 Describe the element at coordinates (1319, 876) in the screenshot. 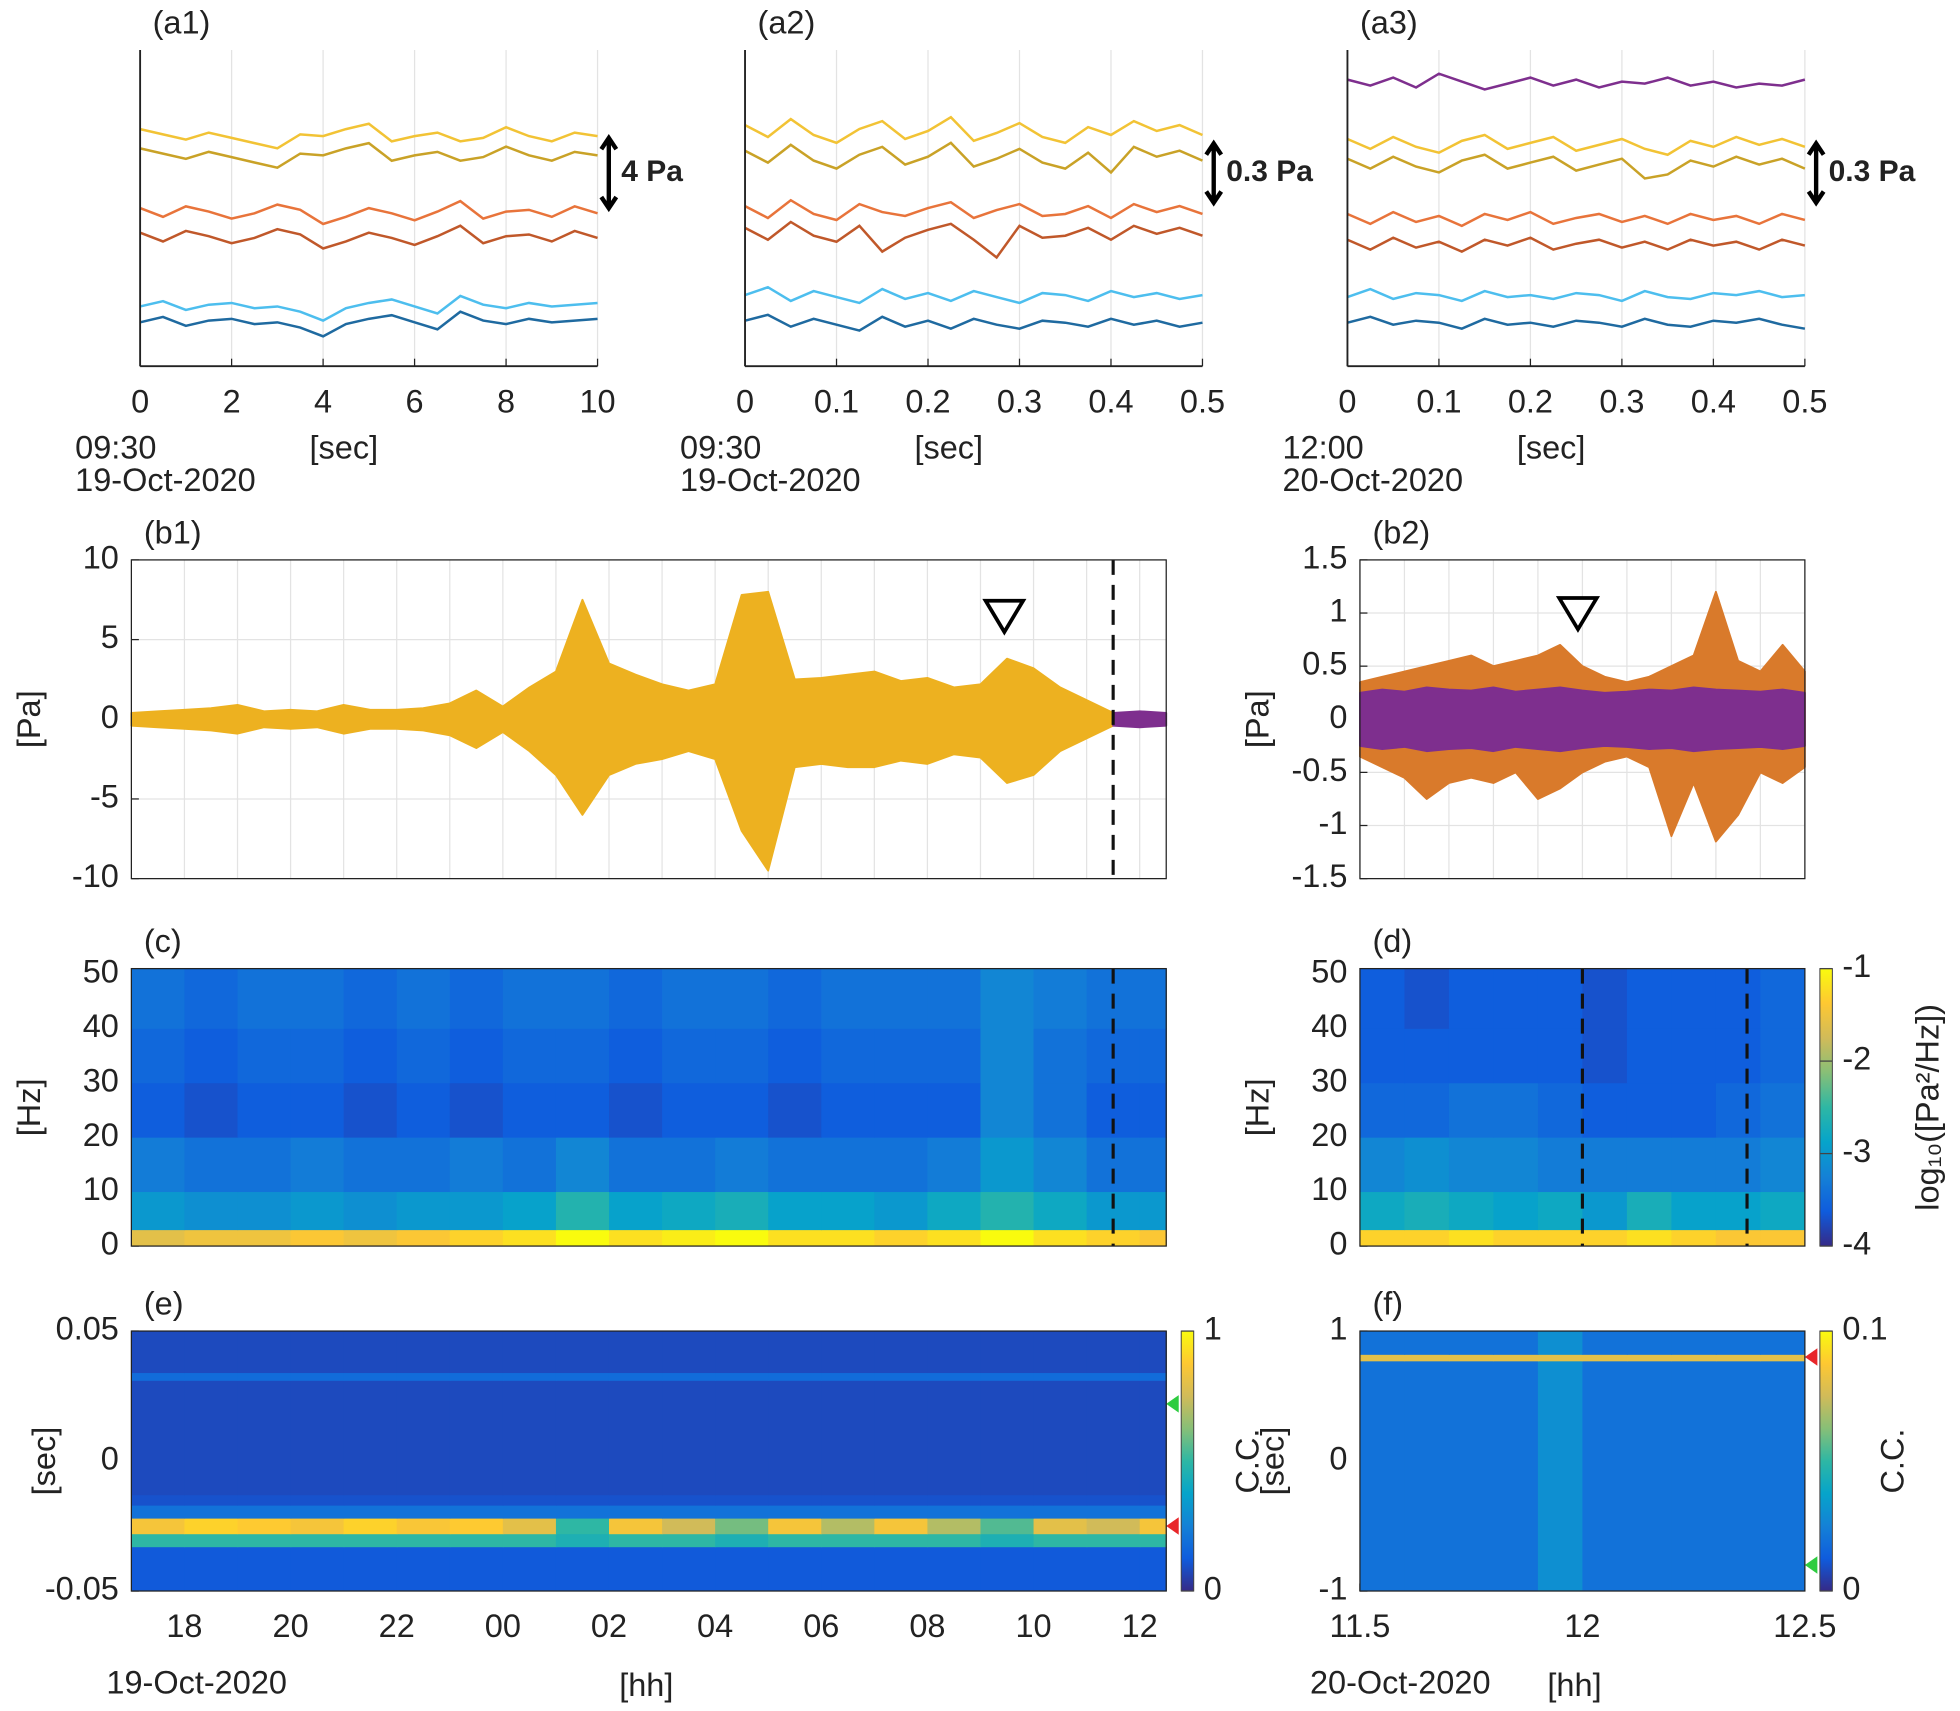

I see `y-tick-label: -1.5` at that location.